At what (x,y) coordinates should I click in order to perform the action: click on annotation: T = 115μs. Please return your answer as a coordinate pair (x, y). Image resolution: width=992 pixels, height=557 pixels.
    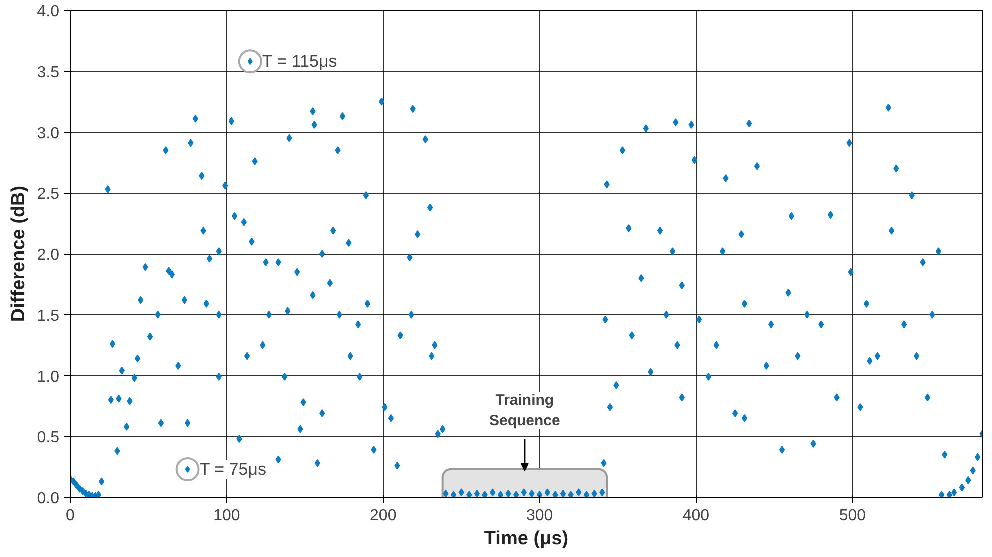
    Looking at the image, I should click on (300, 62).